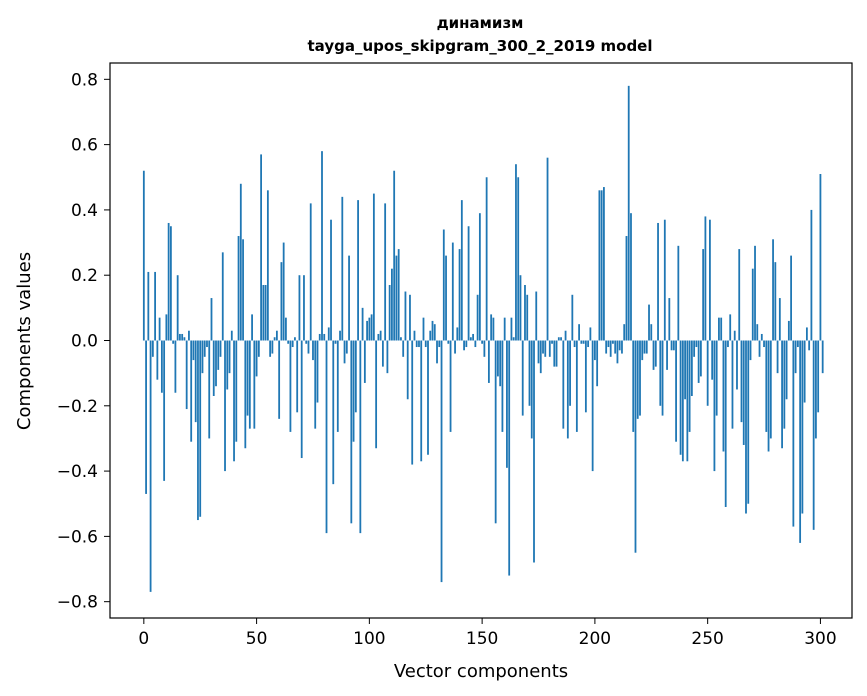  I want to click on y-tick-label: −0.2, so click(77, 407).